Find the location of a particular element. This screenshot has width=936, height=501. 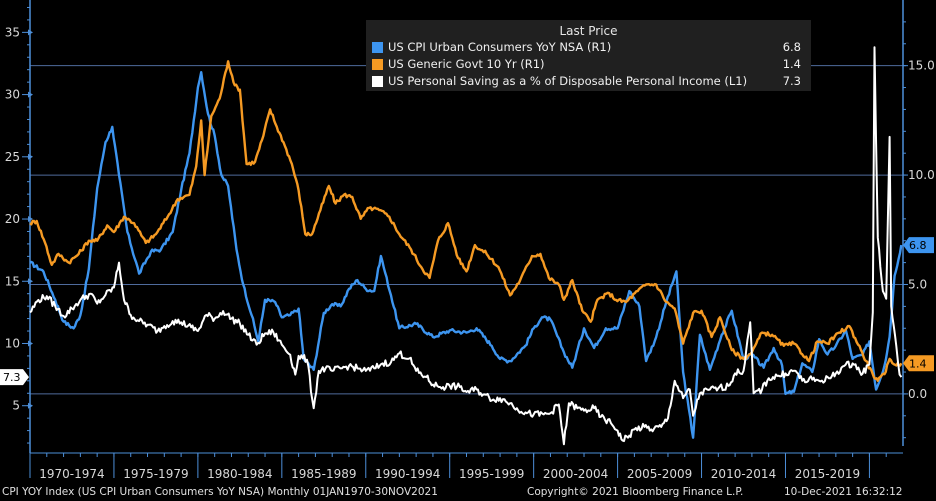

right-tick-label: 10.0 is located at coordinates (921, 175).